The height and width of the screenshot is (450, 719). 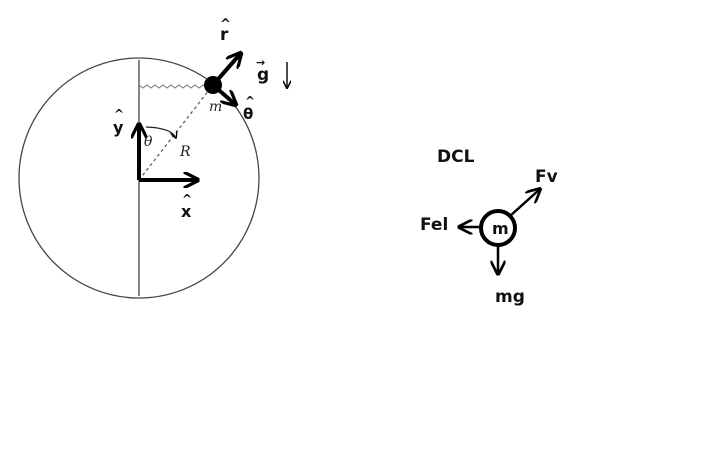 I want to click on r-hat-label: r, so click(x=224, y=35).